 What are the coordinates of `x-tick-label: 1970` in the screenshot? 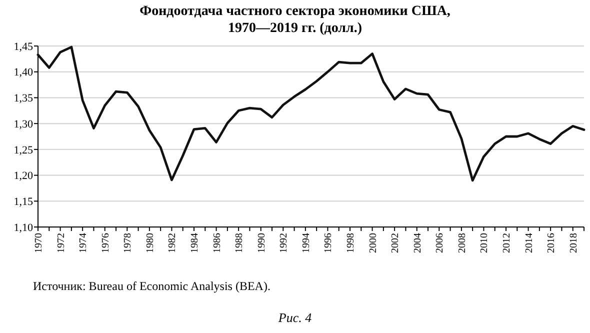 It's located at (39, 243).